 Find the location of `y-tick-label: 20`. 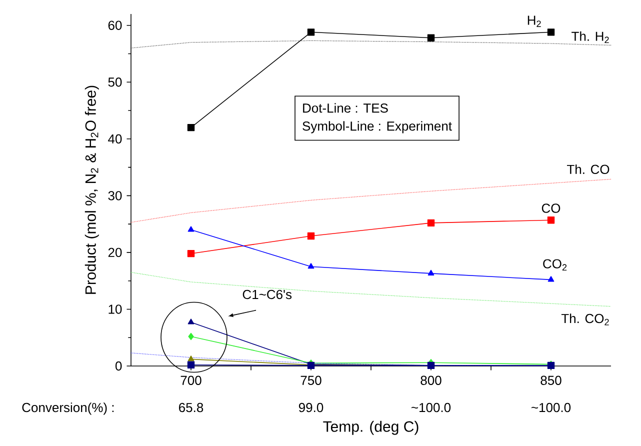

y-tick-label: 20 is located at coordinates (115, 253).